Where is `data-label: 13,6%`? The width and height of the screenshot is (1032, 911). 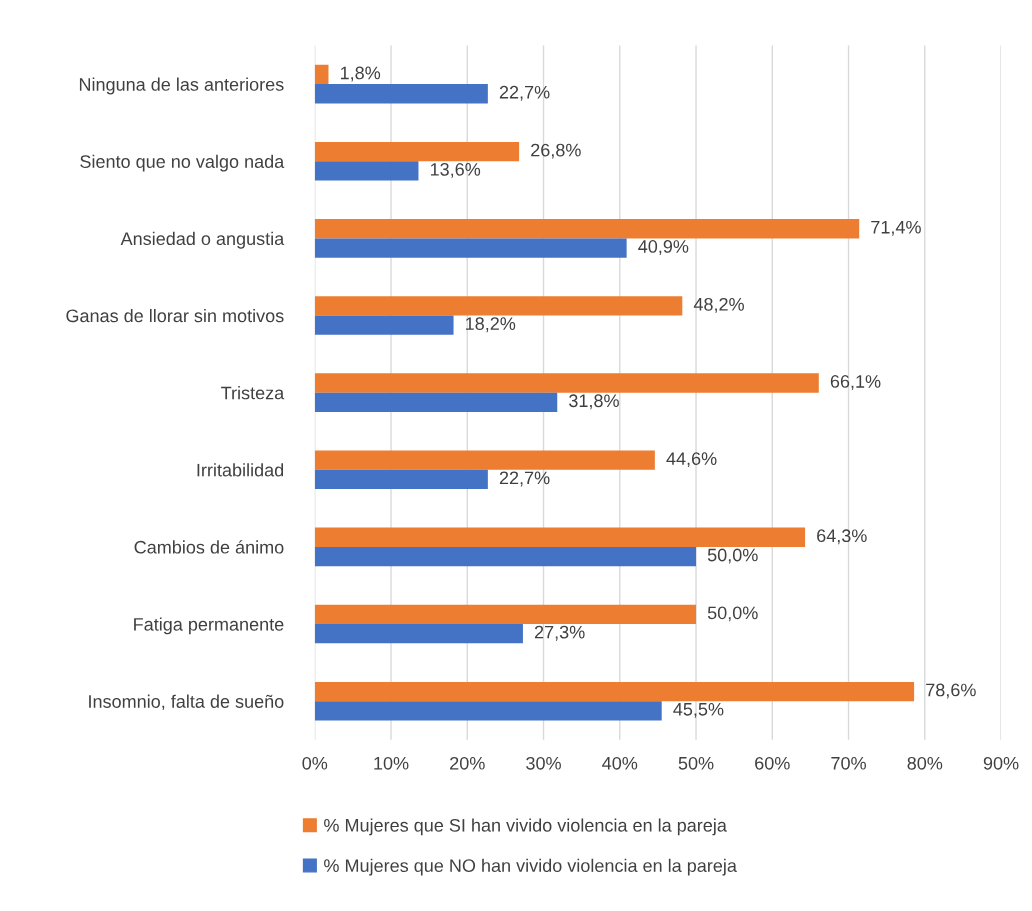 data-label: 13,6% is located at coordinates (455, 170).